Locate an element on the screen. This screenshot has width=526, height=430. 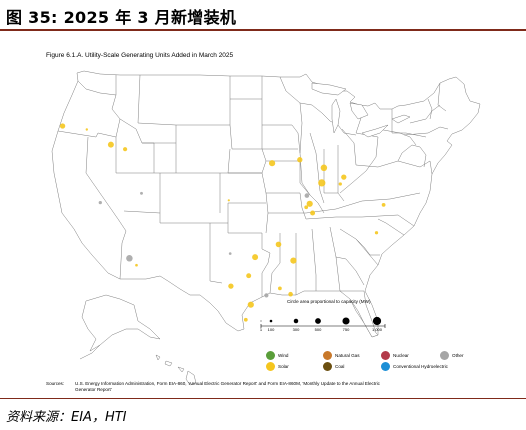
legend-label: Nuclear is located at coordinates (401, 355).